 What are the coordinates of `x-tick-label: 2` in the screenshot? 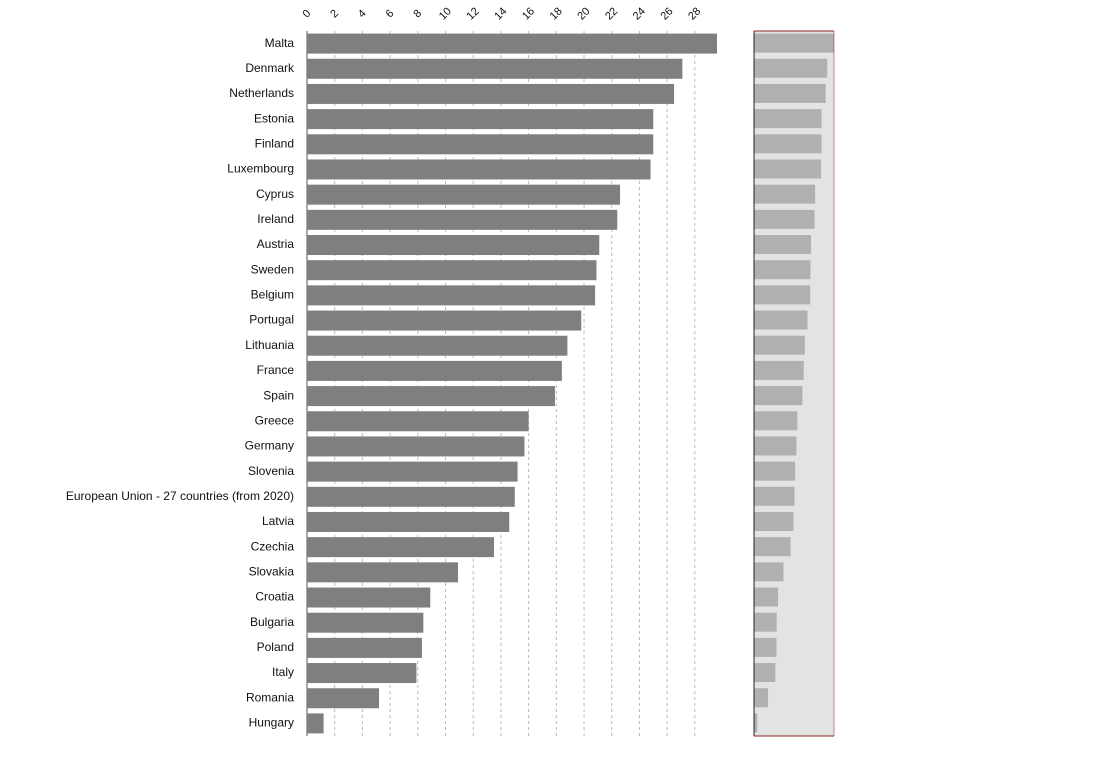 It's located at (334, 14).